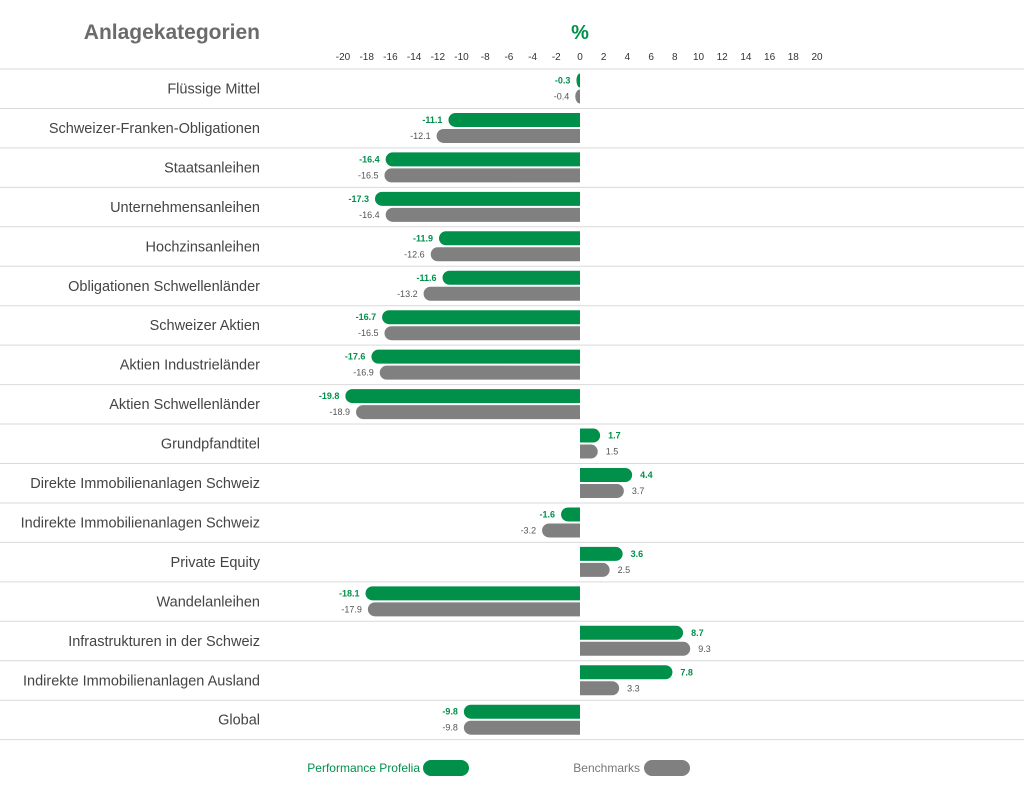 This screenshot has height=800, width=1024. Describe the element at coordinates (185, 208) in the screenshot. I see `category-label: Unternehmensanleihen` at that location.